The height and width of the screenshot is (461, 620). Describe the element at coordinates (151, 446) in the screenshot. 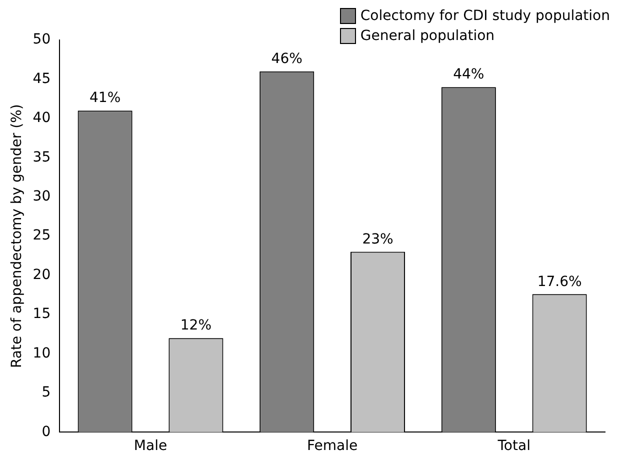

I see `x-tick-label: Male` at that location.